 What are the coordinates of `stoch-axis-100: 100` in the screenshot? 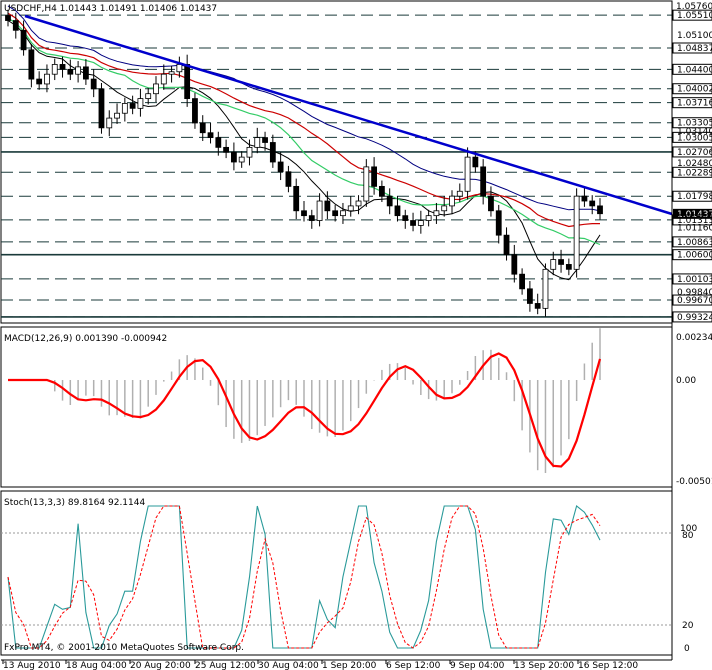 It's located at (688, 529).